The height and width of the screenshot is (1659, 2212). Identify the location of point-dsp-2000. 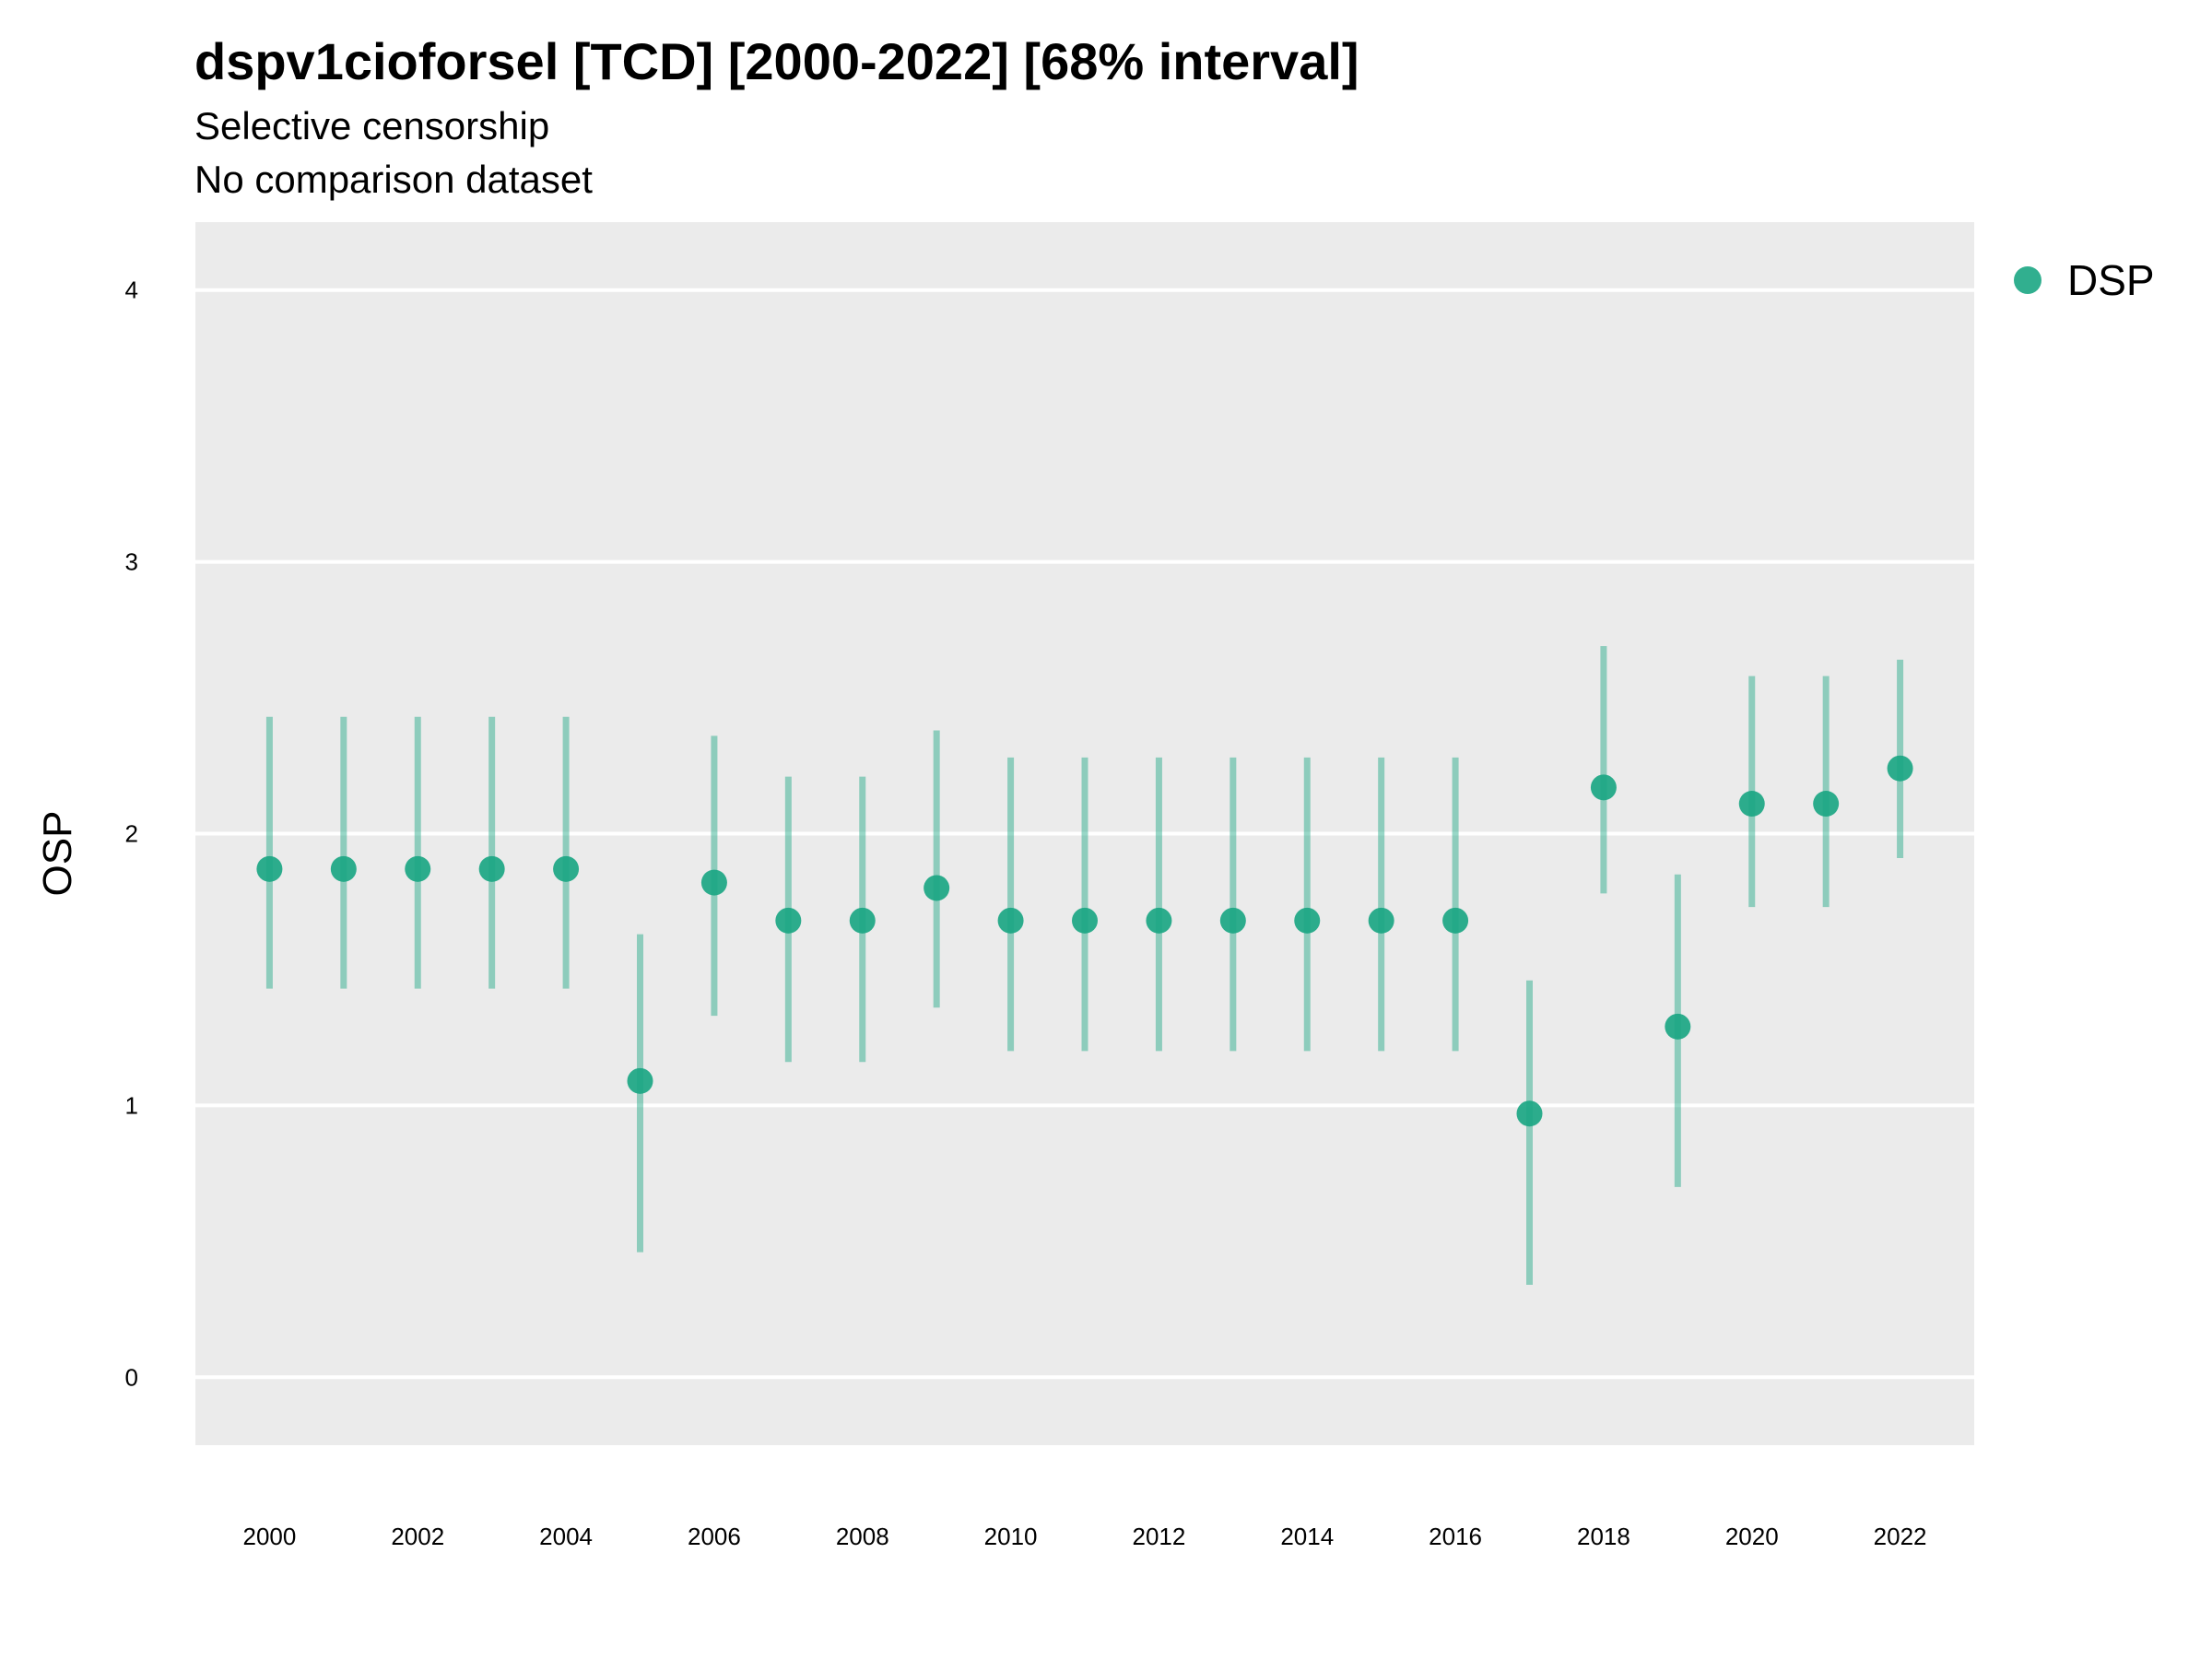
(269, 868).